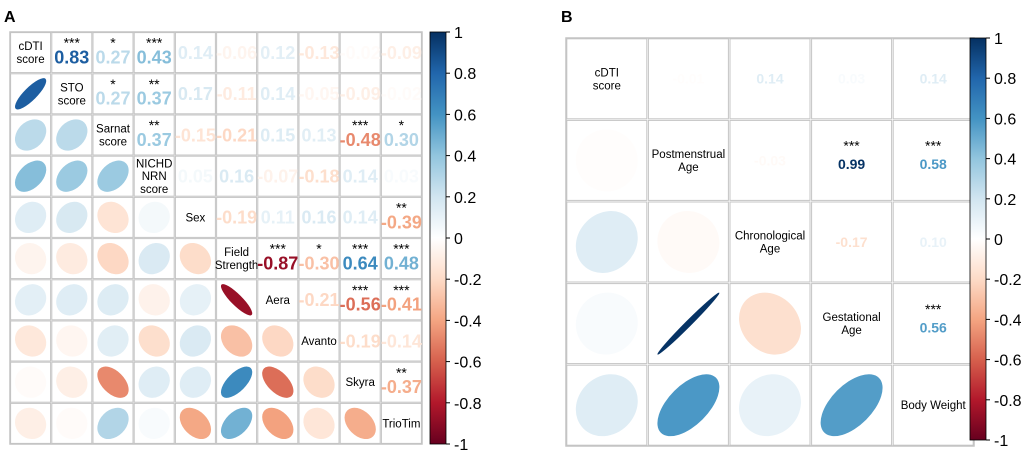 The height and width of the screenshot is (456, 1021). I want to click on variable-label: TrioTim, so click(401, 424).